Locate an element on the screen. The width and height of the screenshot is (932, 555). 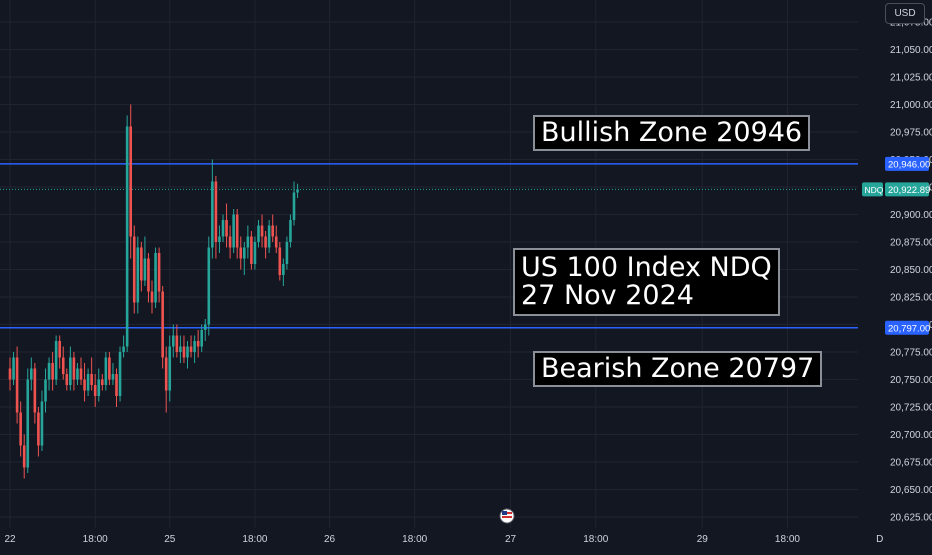
time-axis: 22 18:00 25 18:00 26 18:00 27 18:00 29 18:00 D is located at coordinates (466, 539).